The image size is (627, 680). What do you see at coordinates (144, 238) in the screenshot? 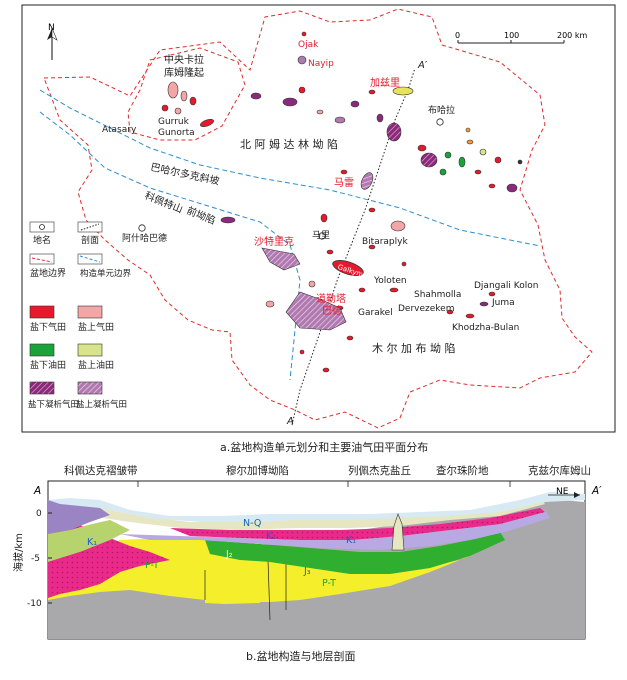
I see `label-ashgabat: 阿什哈巴德` at bounding box center [144, 238].